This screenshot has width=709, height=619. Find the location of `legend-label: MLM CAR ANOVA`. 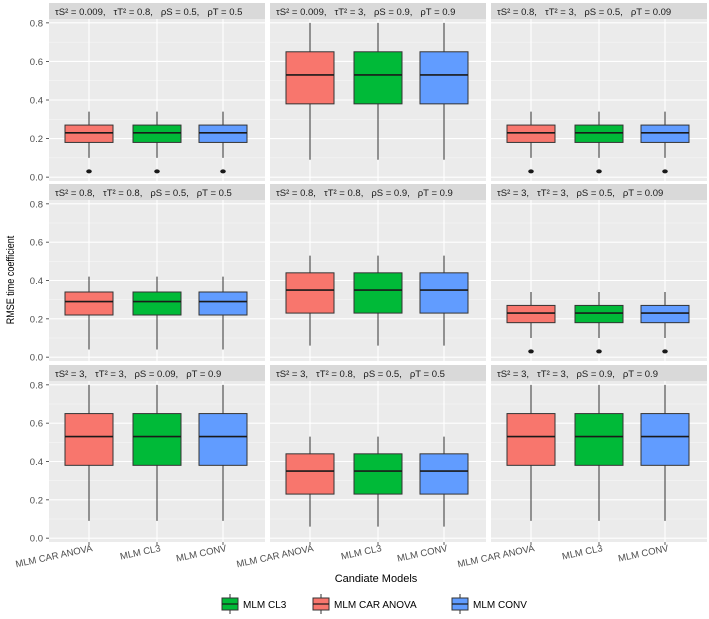

legend-label: MLM CAR ANOVA is located at coordinates (375, 605).